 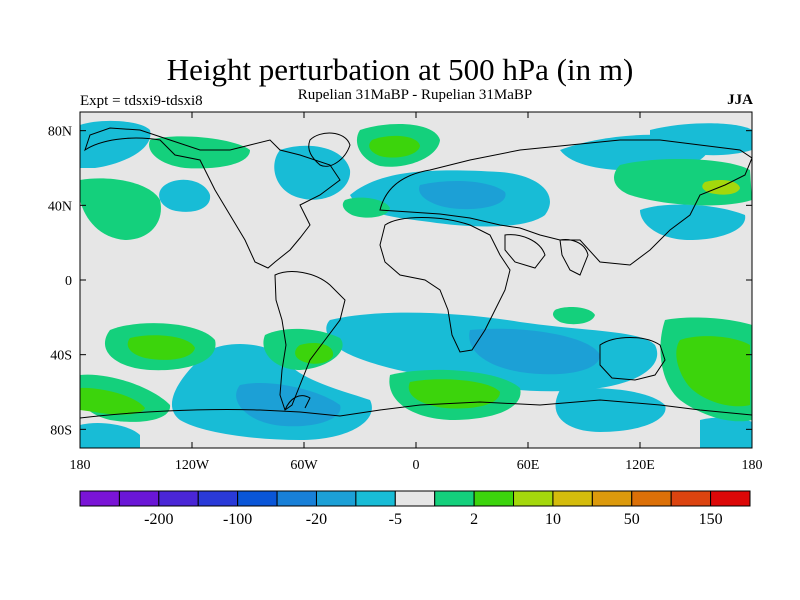 What do you see at coordinates (474, 519) in the screenshot?
I see `colorbar-label: 2` at bounding box center [474, 519].